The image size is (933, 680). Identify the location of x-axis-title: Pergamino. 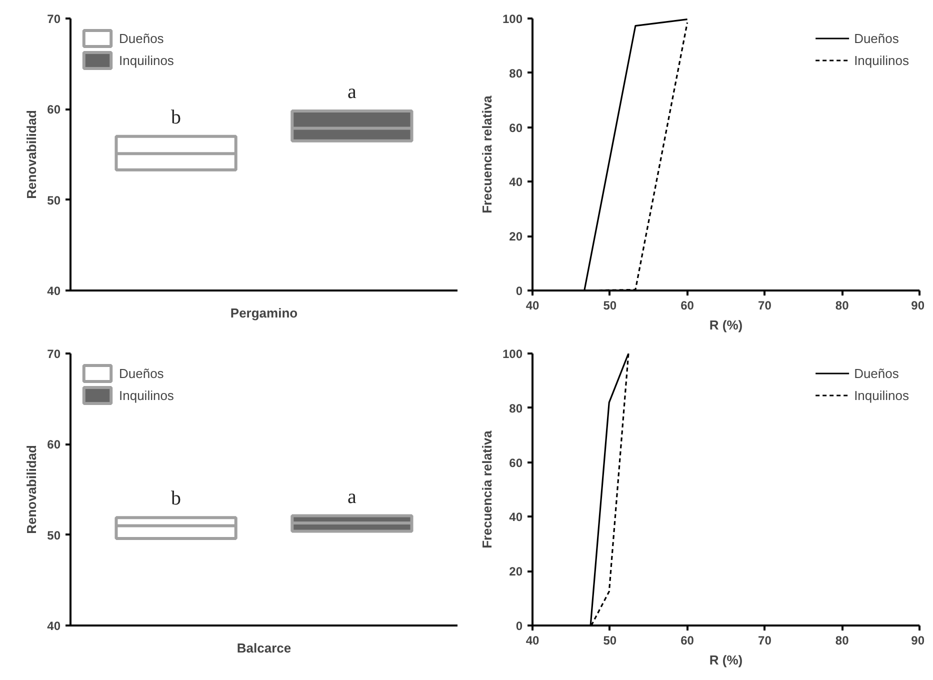
(264, 313).